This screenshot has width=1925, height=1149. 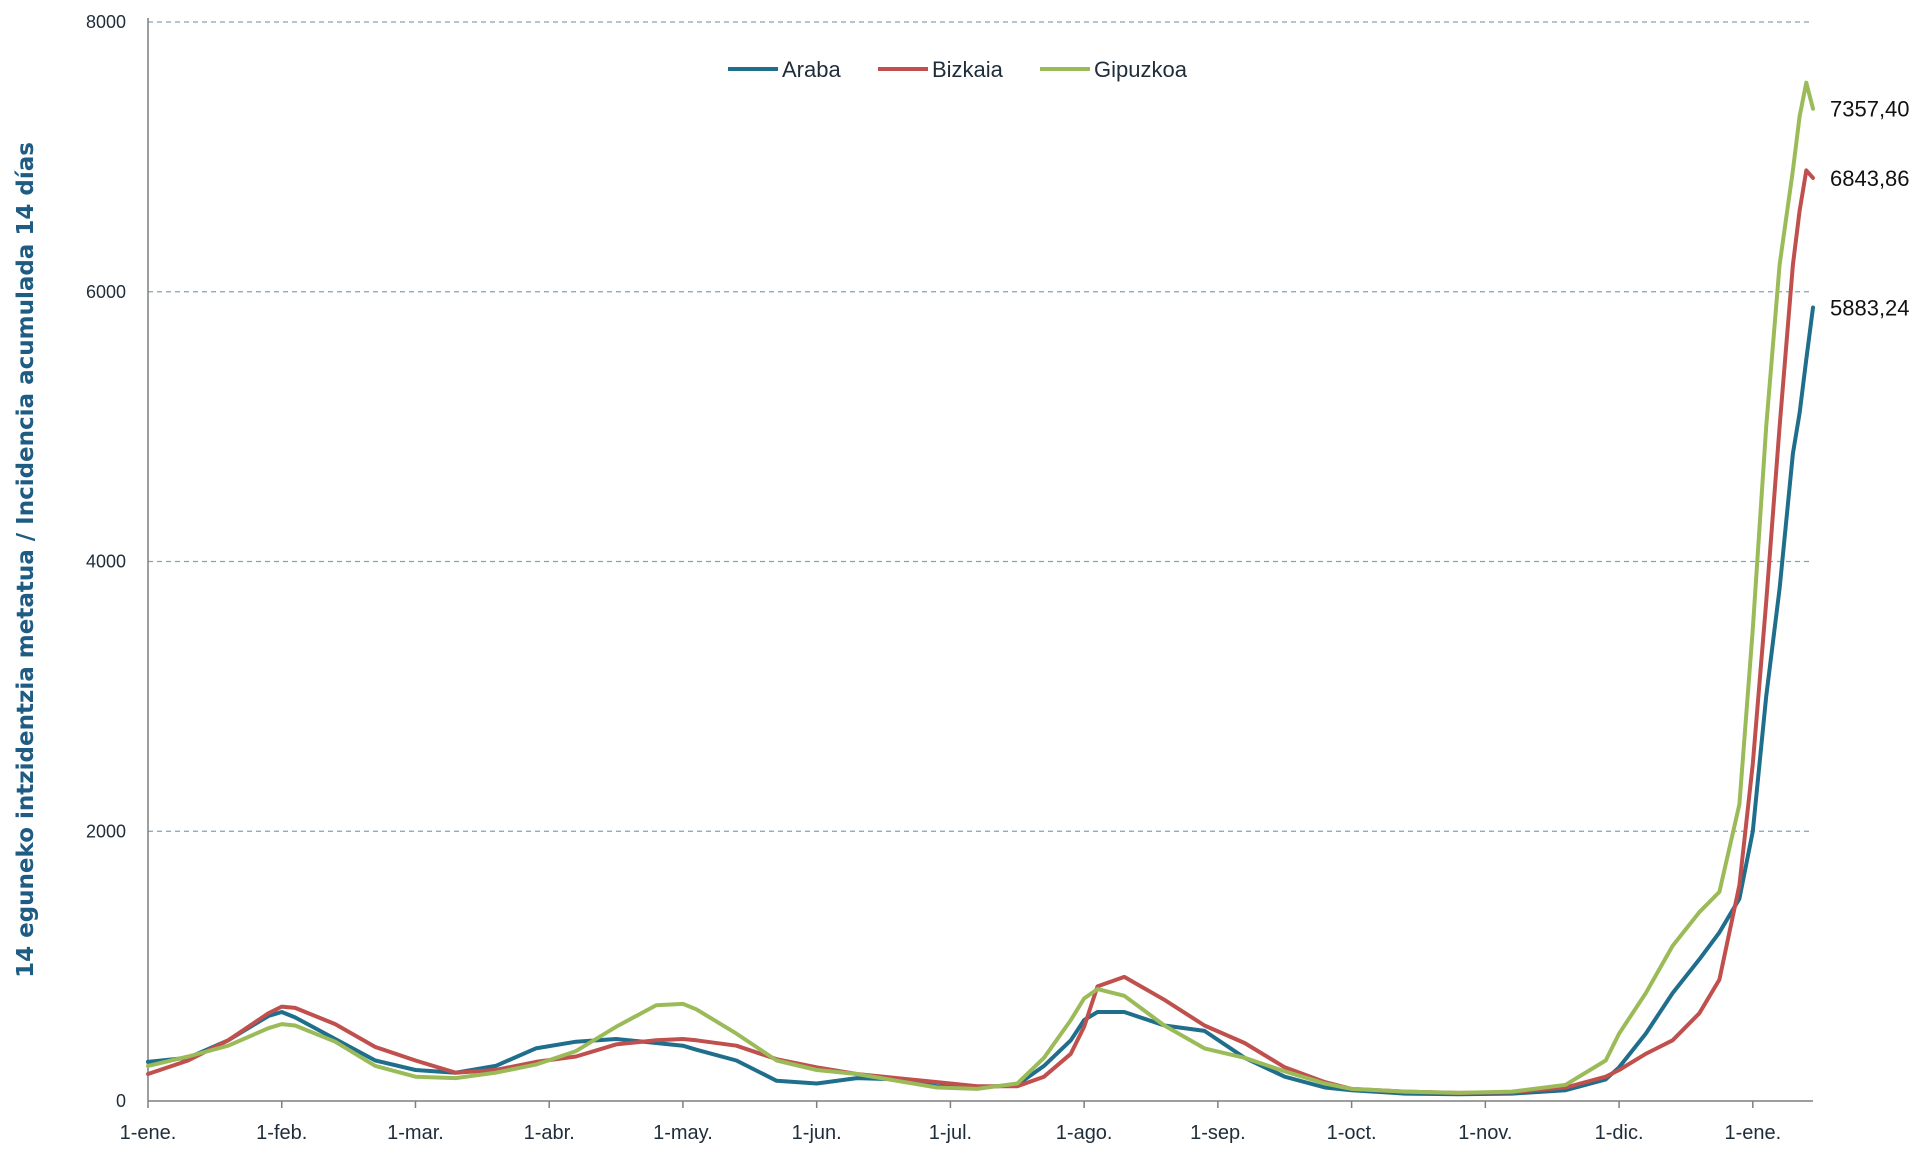 I want to click on y-tick-label-2: 4000, so click(x=106, y=562).